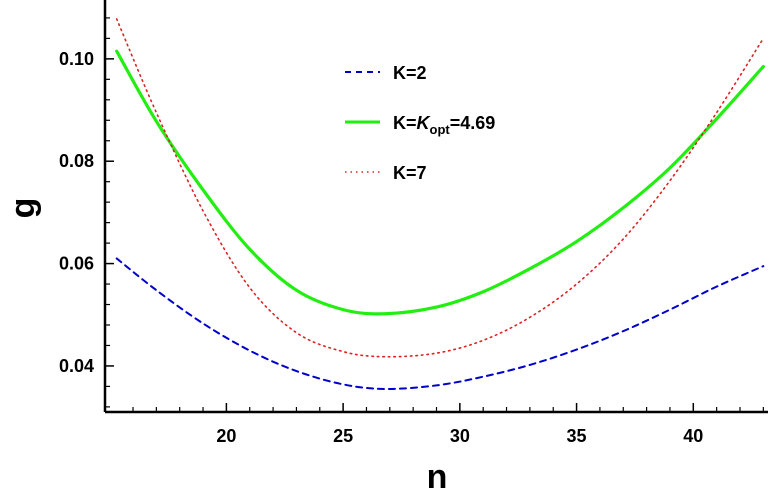 Image resolution: width=771 pixels, height=496 pixels. What do you see at coordinates (410, 73) in the screenshot?
I see `legend-label-k2: K=2` at bounding box center [410, 73].